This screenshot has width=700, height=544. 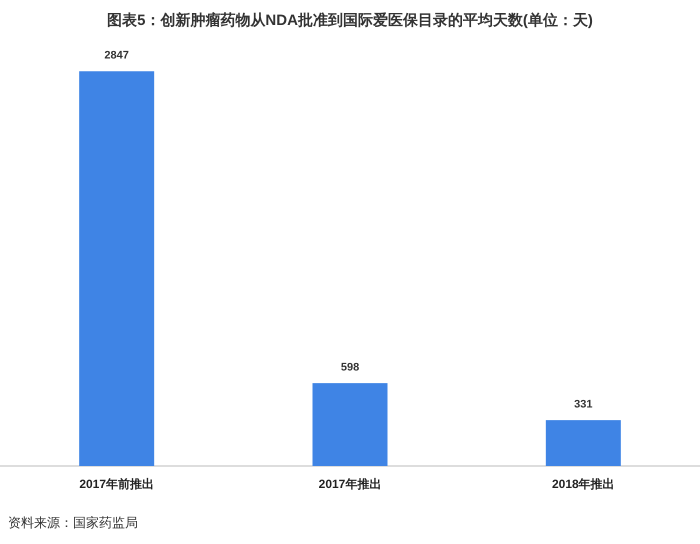 What do you see at coordinates (583, 484) in the screenshot?
I see `x-tick-label: 2018年推出` at bounding box center [583, 484].